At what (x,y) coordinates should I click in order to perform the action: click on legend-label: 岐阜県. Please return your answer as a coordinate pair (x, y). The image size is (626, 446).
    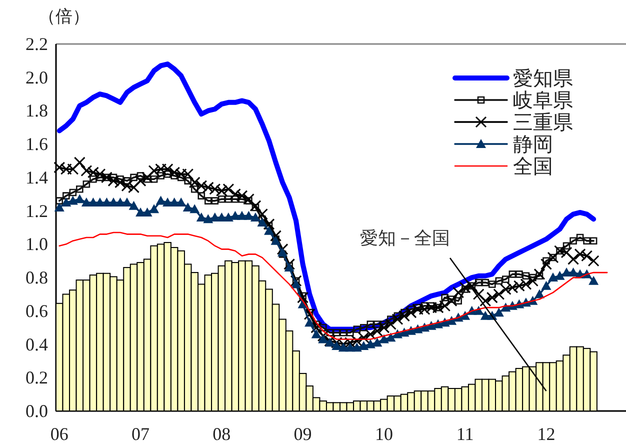
    Looking at the image, I should click on (543, 101).